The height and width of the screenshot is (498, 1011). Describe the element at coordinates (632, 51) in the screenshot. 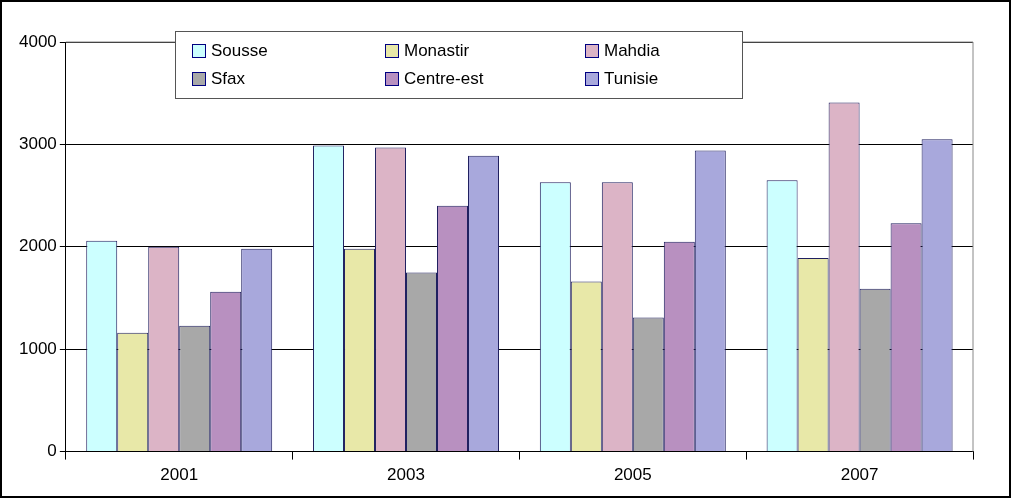

I see `legend-label: Mahdia` at that location.